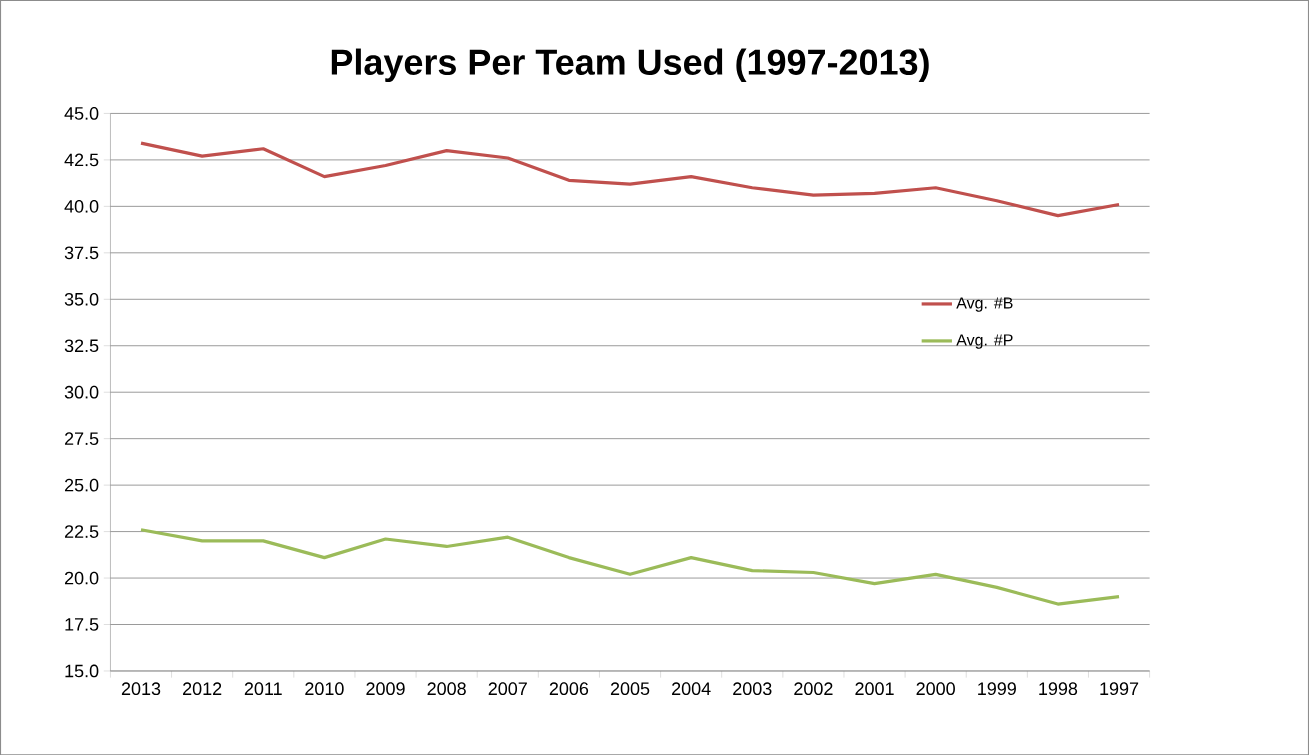 The image size is (1309, 755). Describe the element at coordinates (813, 688) in the screenshot. I see `x-tick-label: 2002` at that location.